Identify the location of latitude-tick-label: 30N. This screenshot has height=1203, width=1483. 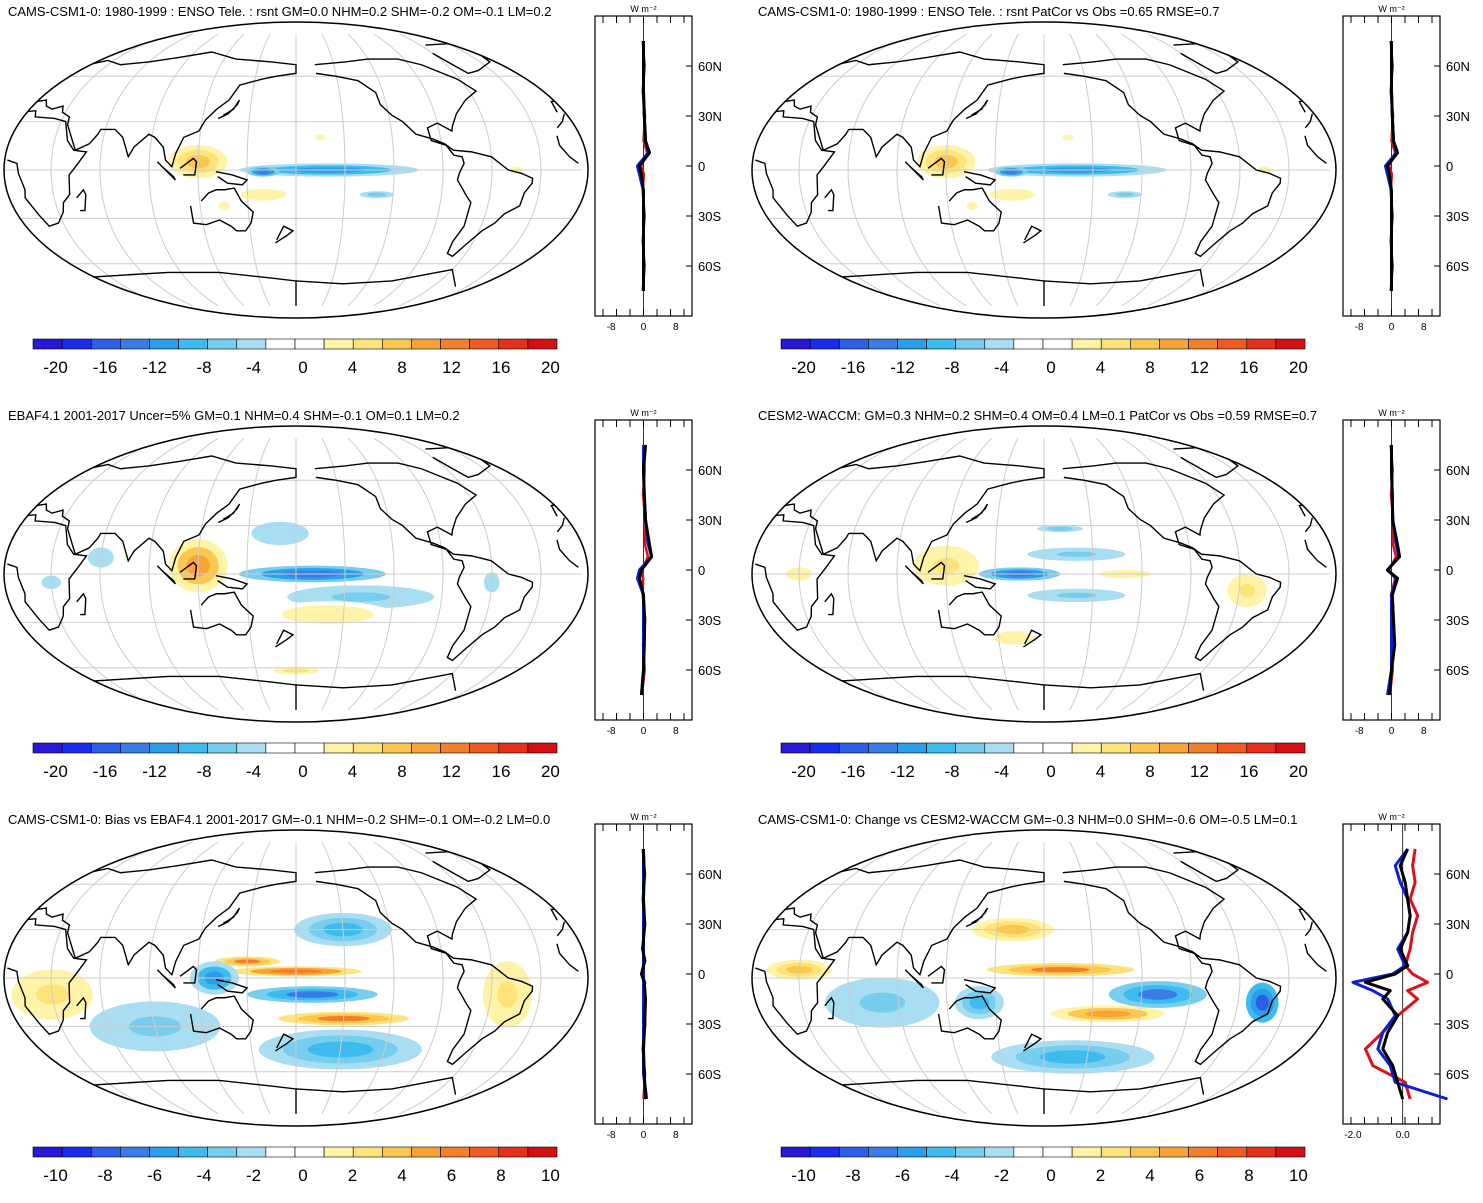
(710, 520).